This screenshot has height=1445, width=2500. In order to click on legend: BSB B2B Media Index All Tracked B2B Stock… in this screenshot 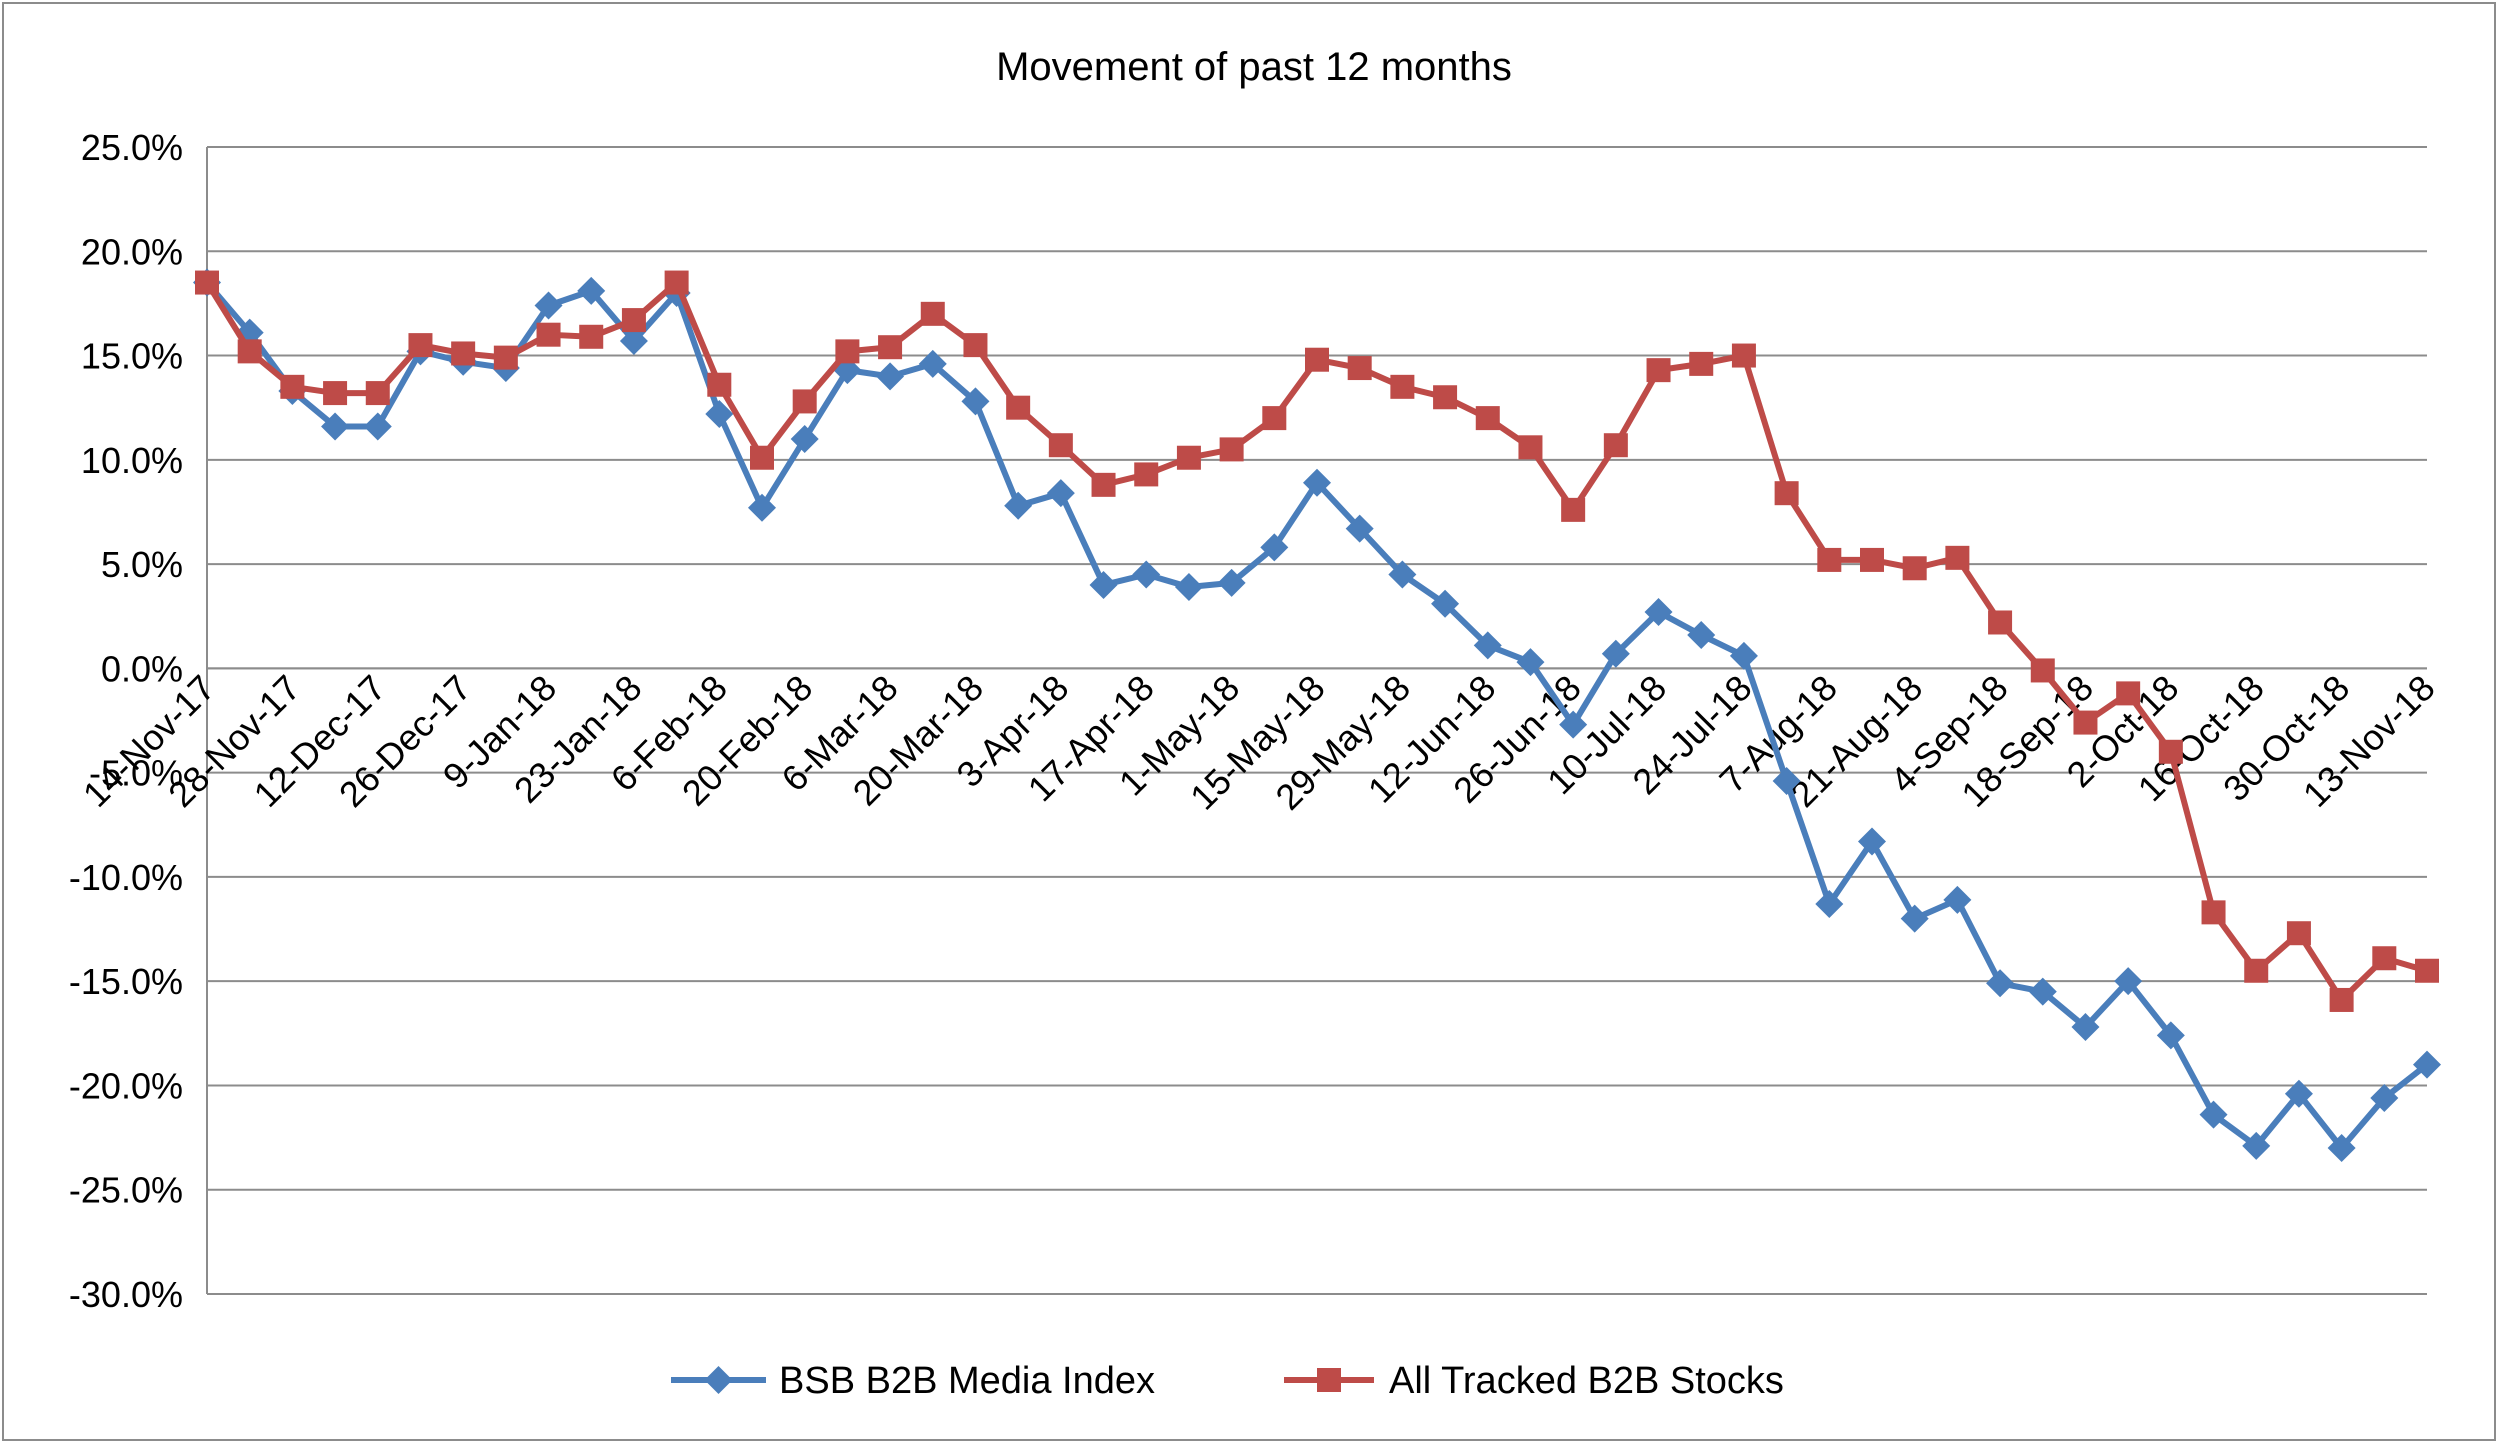, I will do `click(1227, 1381)`.